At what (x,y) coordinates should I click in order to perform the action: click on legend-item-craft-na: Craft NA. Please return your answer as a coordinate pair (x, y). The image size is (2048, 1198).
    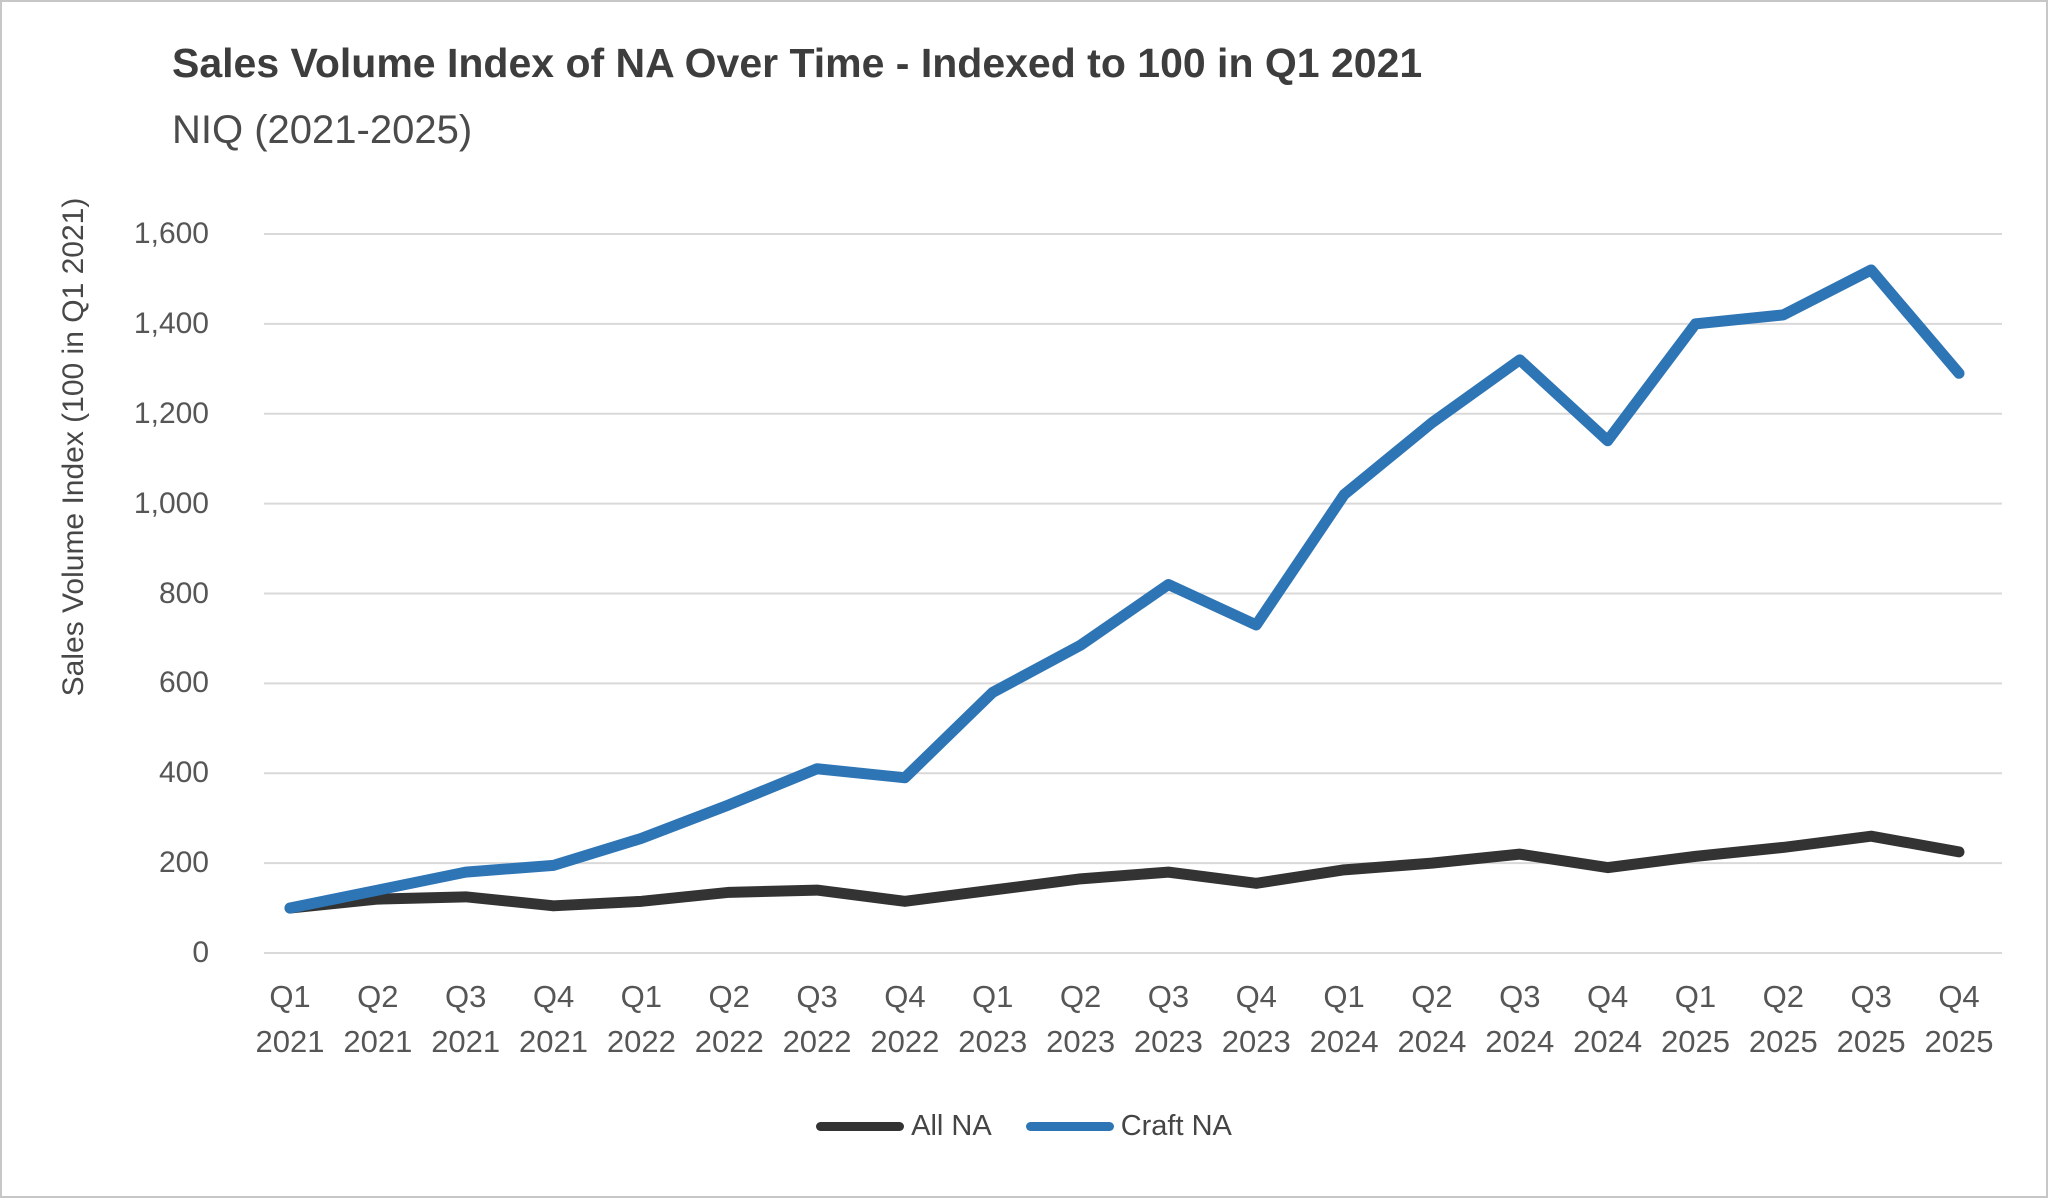
    Looking at the image, I should click on (1128, 1126).